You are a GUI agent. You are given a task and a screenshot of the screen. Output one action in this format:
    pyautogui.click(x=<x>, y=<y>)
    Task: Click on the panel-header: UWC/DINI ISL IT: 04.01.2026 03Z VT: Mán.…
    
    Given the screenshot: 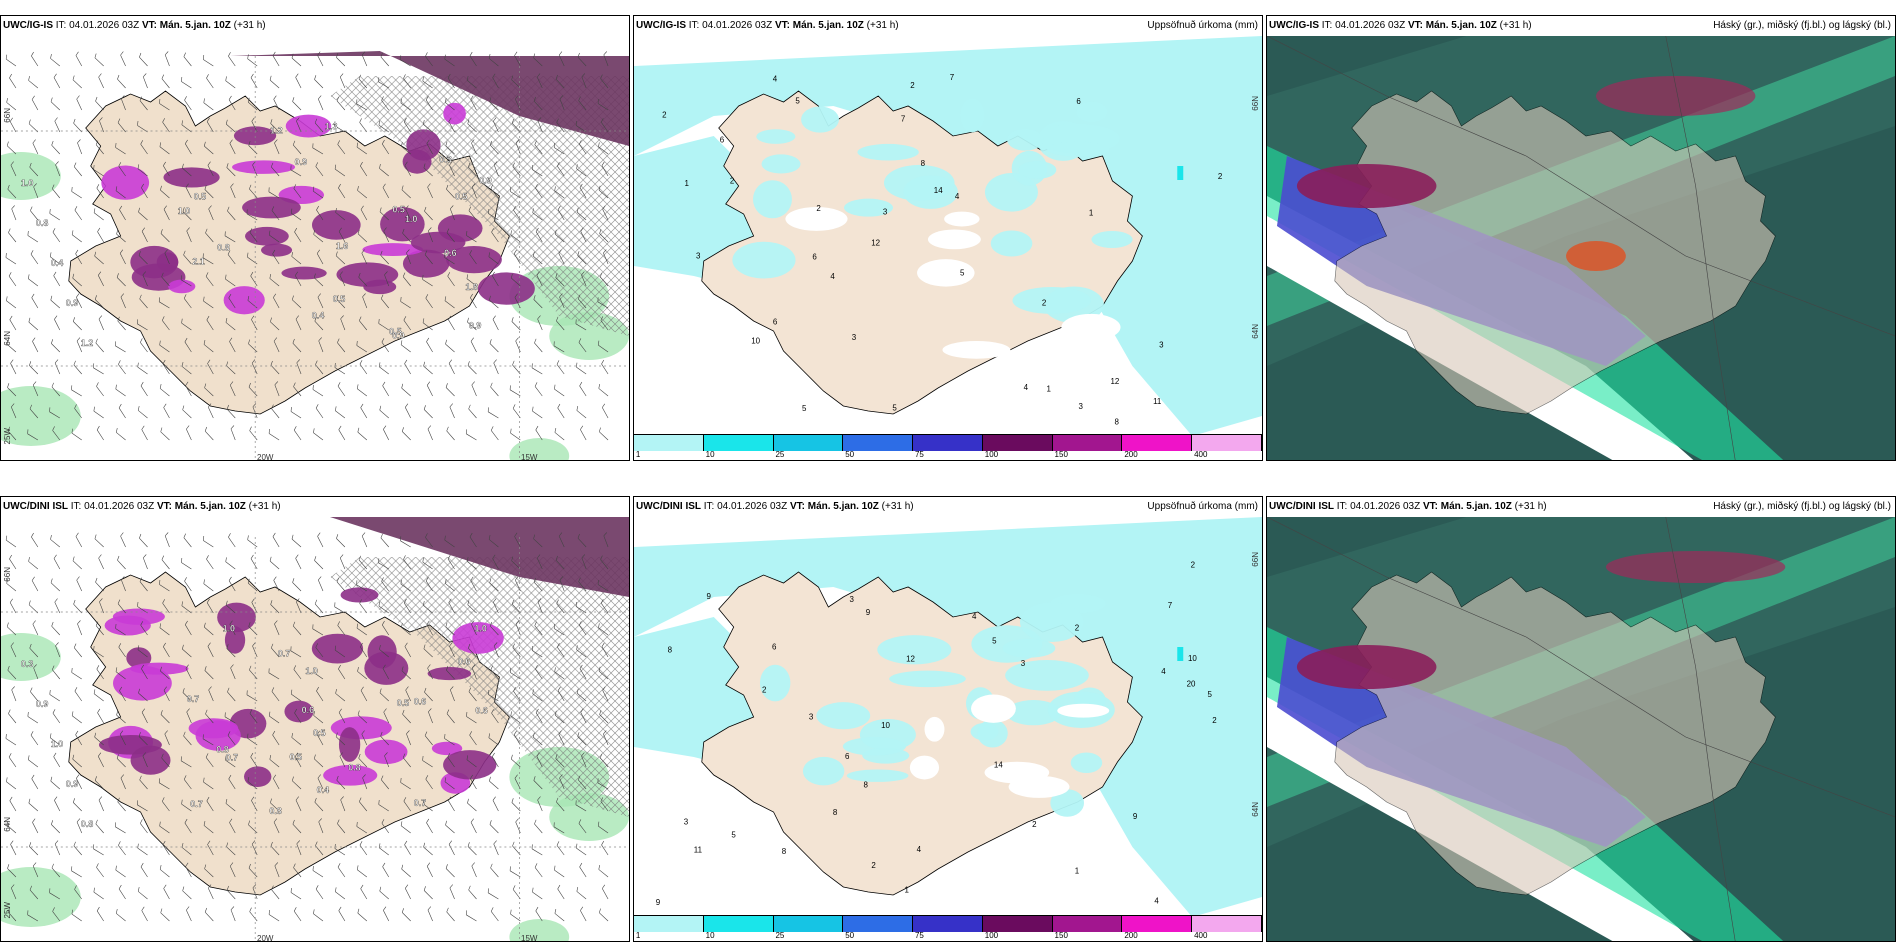 What is the action you would take?
    pyautogui.click(x=1580, y=506)
    